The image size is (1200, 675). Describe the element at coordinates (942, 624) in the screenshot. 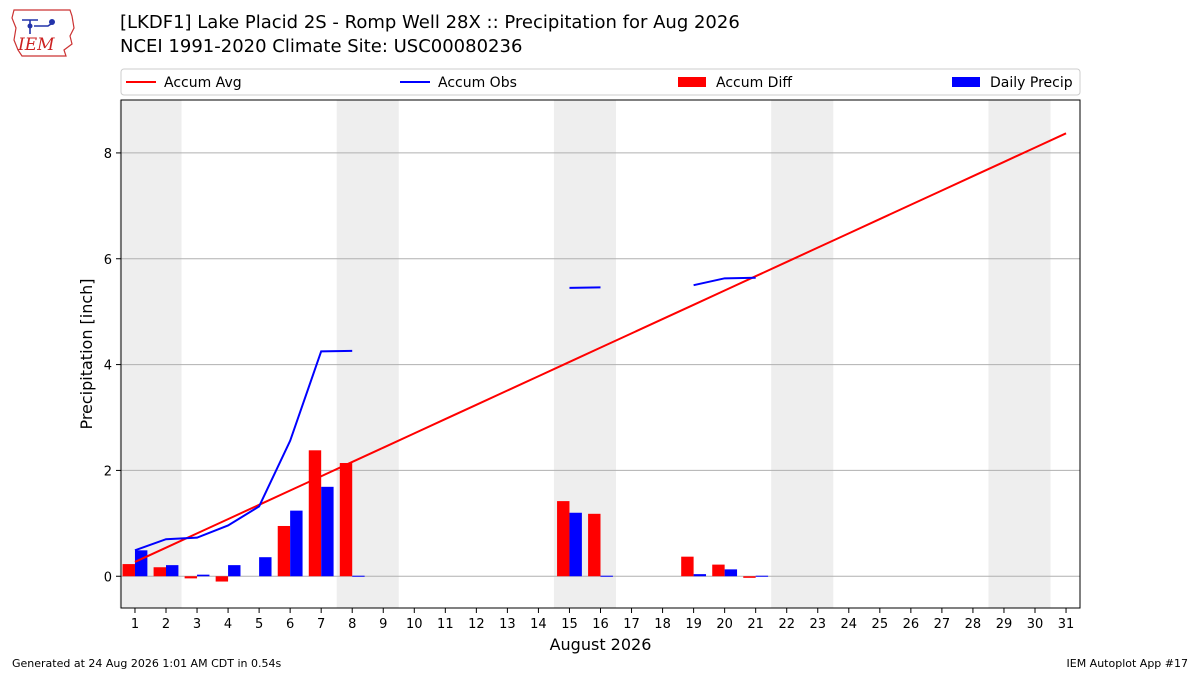

I see `x-tick-label: 27` at that location.